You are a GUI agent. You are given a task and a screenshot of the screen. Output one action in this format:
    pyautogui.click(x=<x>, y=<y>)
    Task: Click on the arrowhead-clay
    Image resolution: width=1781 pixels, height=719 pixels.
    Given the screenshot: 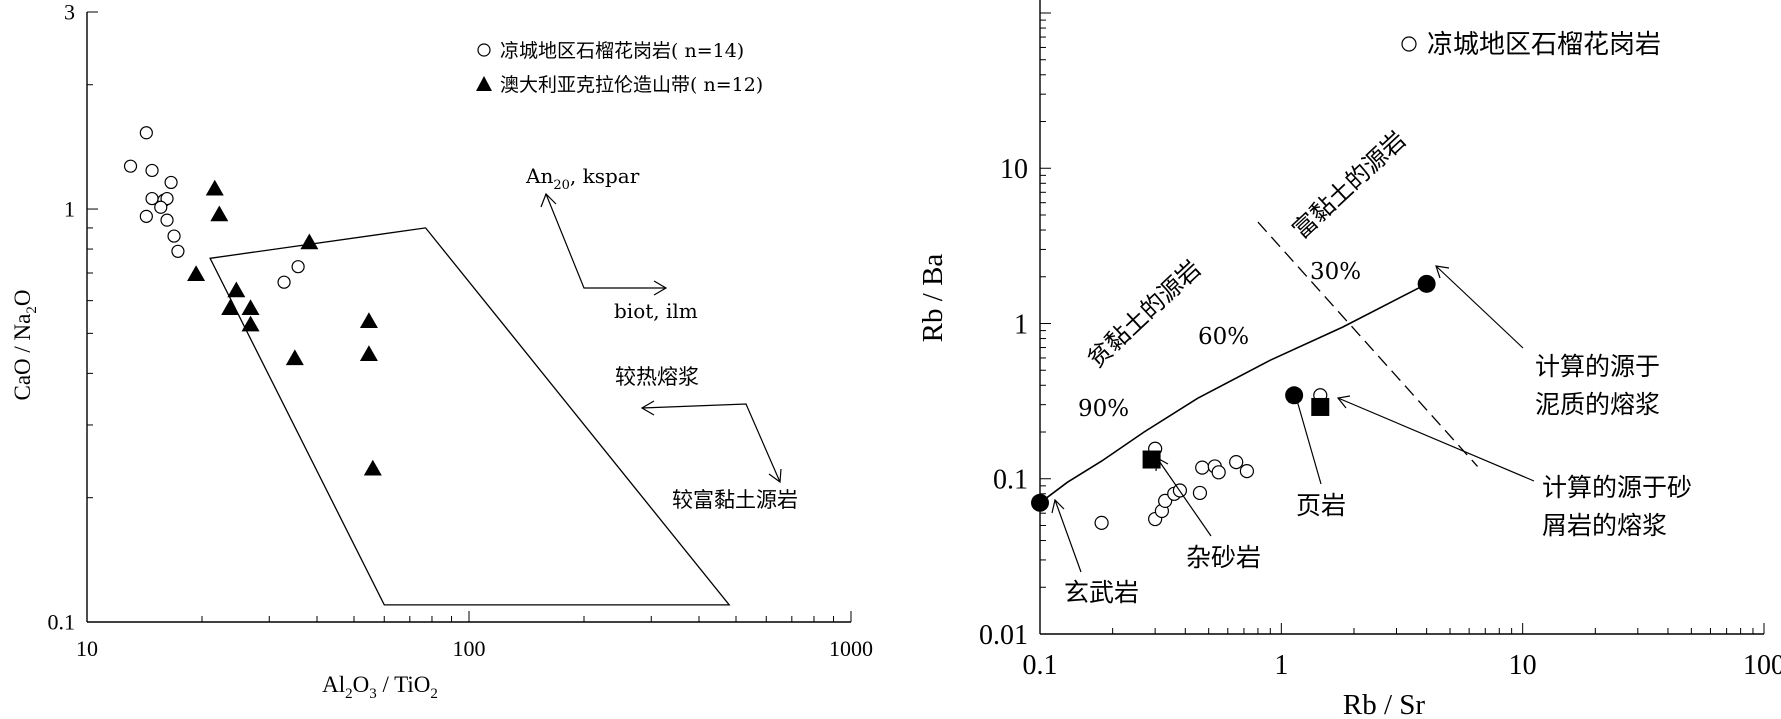 What is the action you would take?
    pyautogui.click(x=775, y=476)
    